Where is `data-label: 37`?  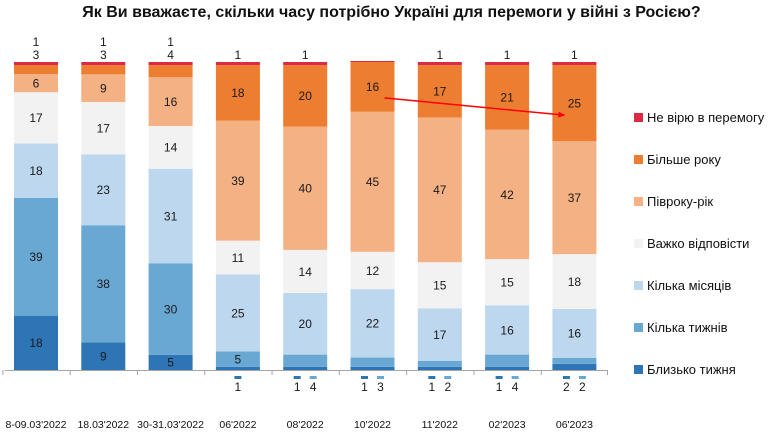 data-label: 37 is located at coordinates (575, 198).